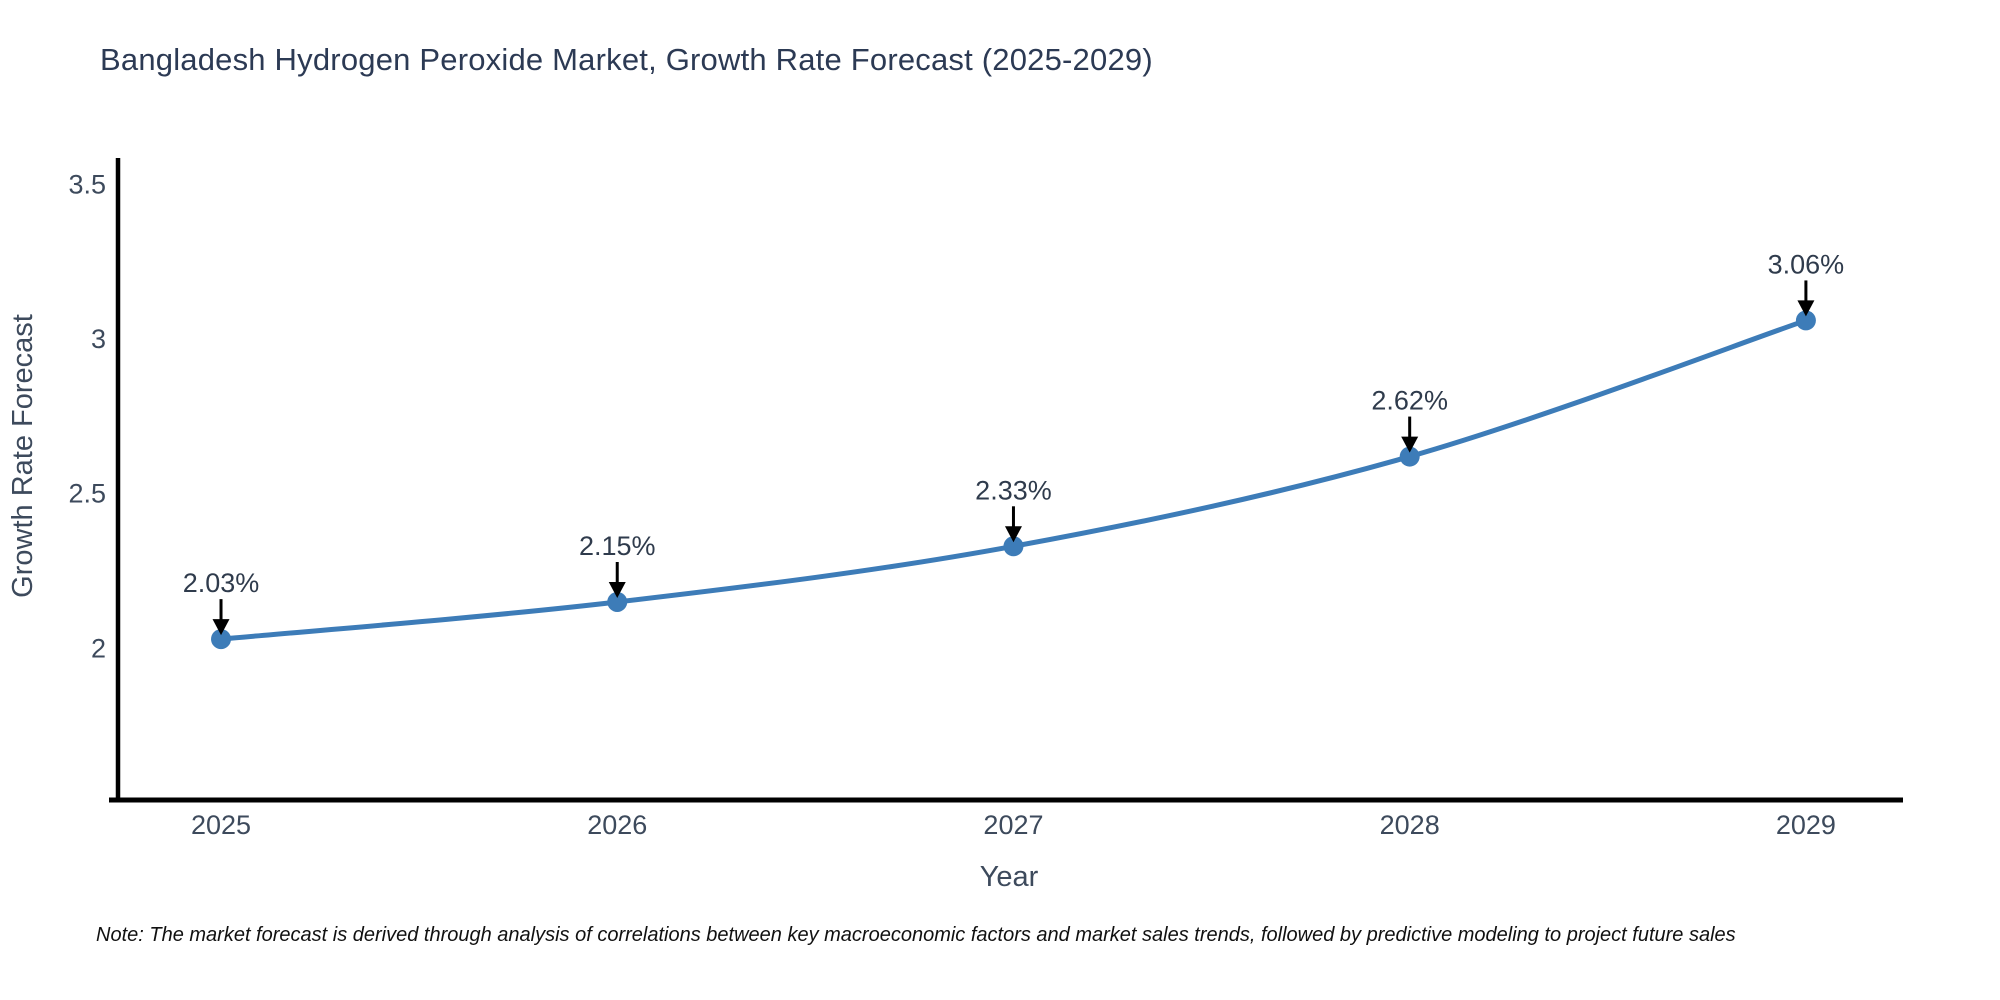 This screenshot has width=2000, height=1000. Describe the element at coordinates (1410, 825) in the screenshot. I see `x-tick-label: 2028` at that location.